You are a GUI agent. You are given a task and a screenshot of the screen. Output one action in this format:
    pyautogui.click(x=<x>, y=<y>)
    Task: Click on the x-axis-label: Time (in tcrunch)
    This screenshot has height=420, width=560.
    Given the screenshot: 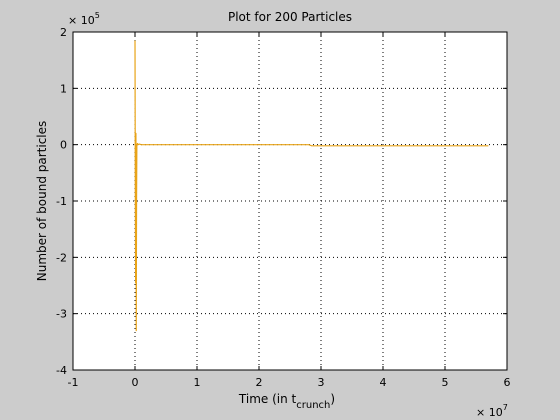 What is the action you would take?
    pyautogui.click(x=286, y=401)
    